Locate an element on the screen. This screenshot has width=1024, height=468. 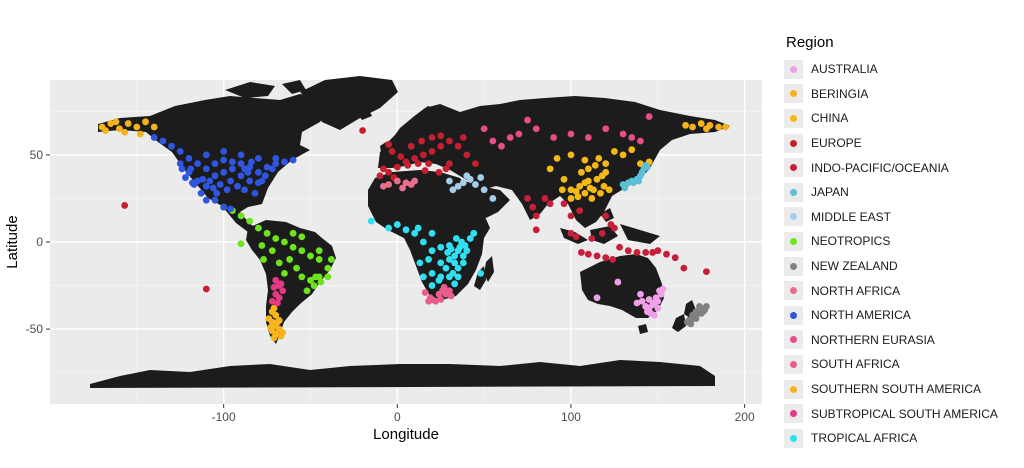
legend-item: NEOTROPICS is located at coordinates (904, 241).